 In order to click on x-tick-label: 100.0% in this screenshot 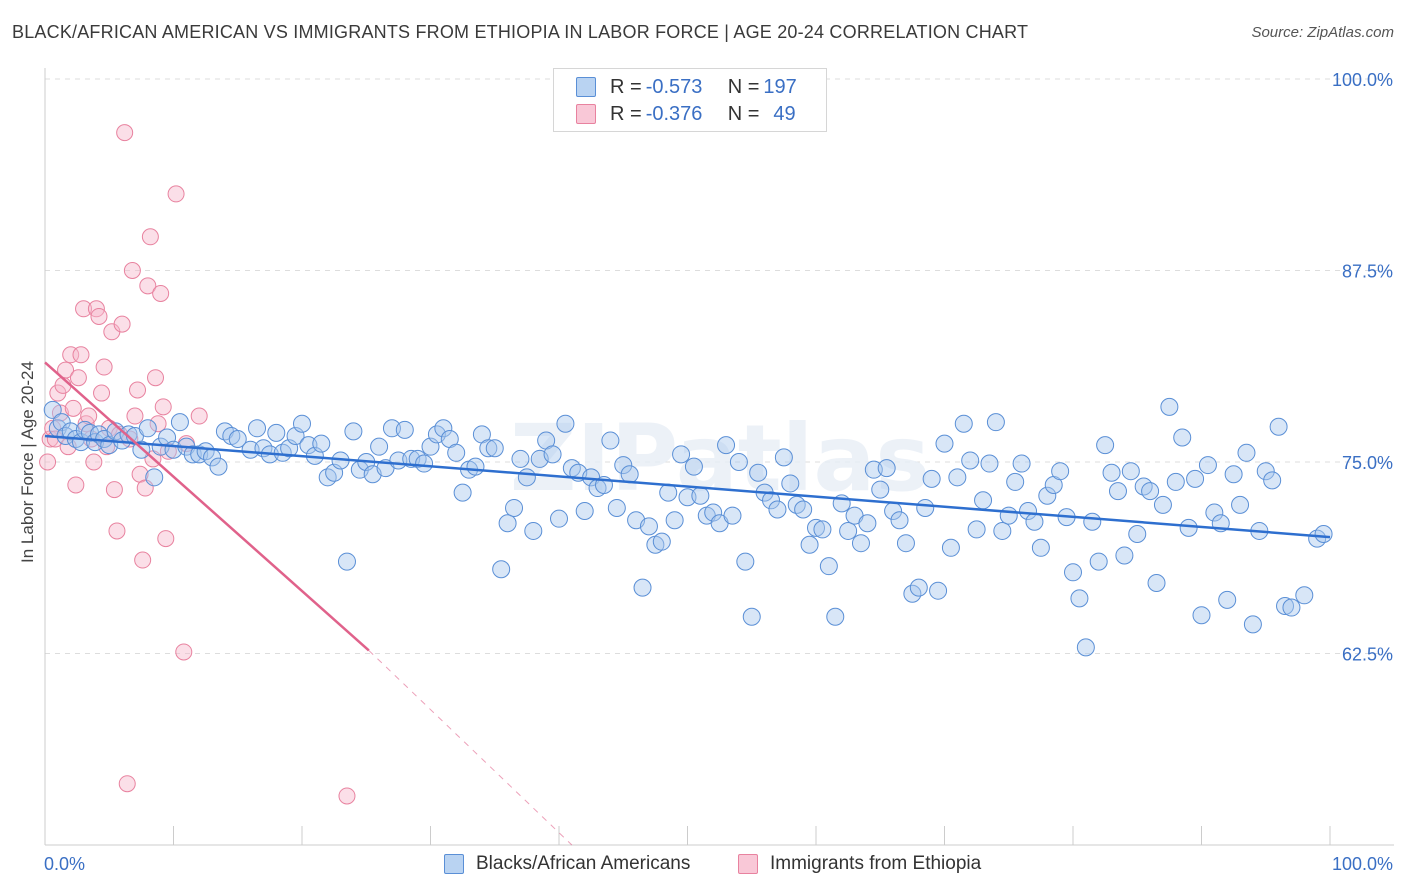, I will do `click(1362, 864)`.